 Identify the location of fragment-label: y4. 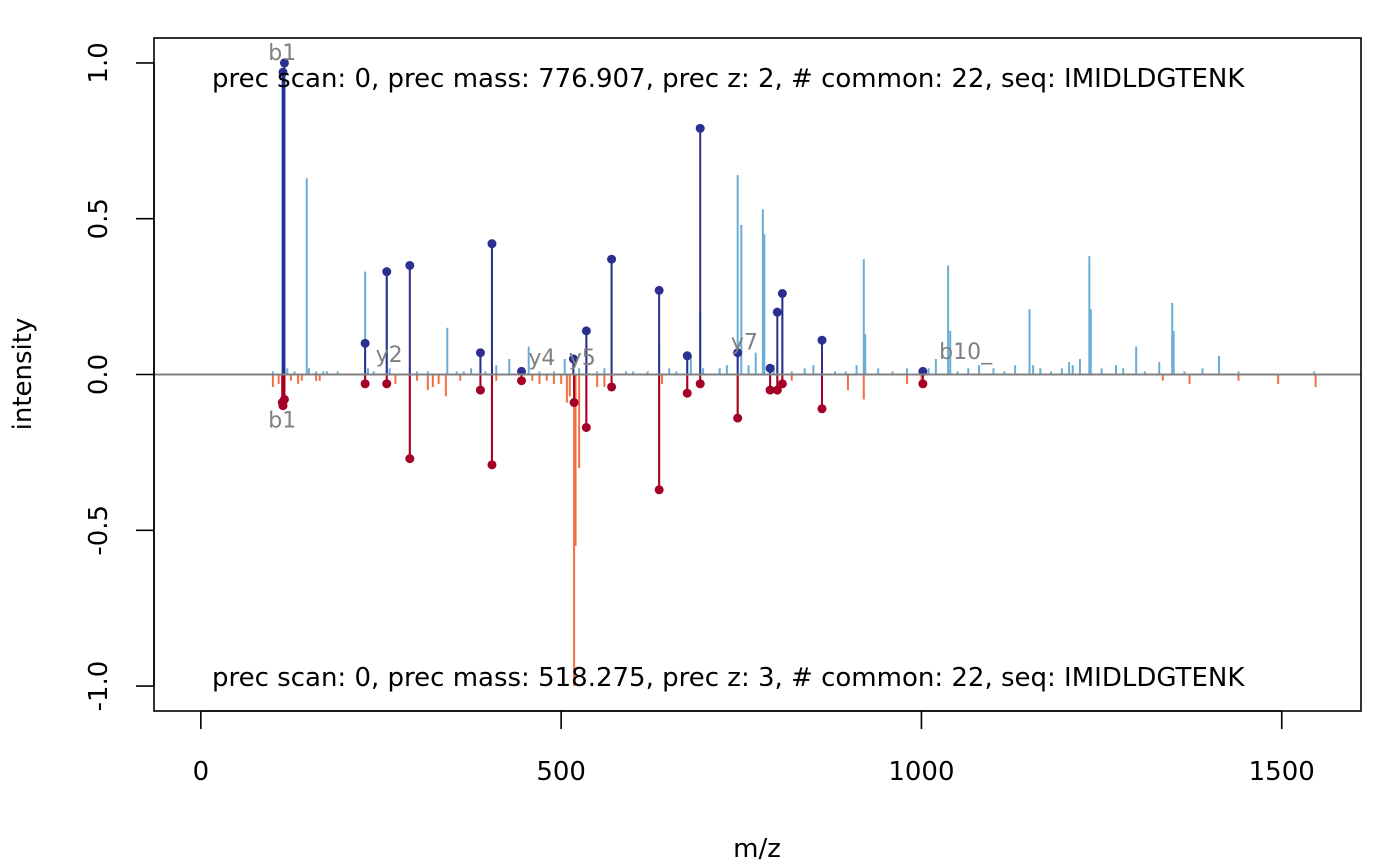
(541, 358).